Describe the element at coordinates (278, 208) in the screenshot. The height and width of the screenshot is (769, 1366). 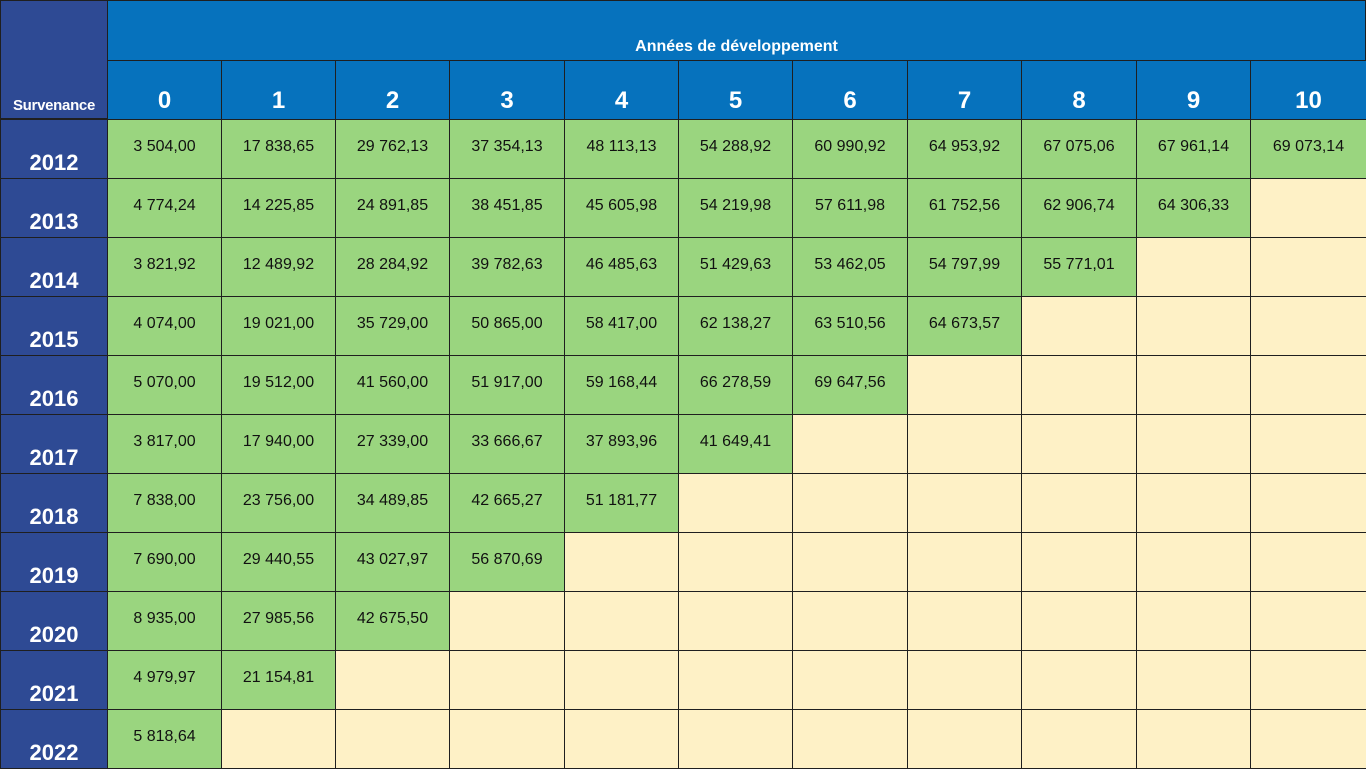
I see `triangle-value-cell: 14 225,85` at that location.